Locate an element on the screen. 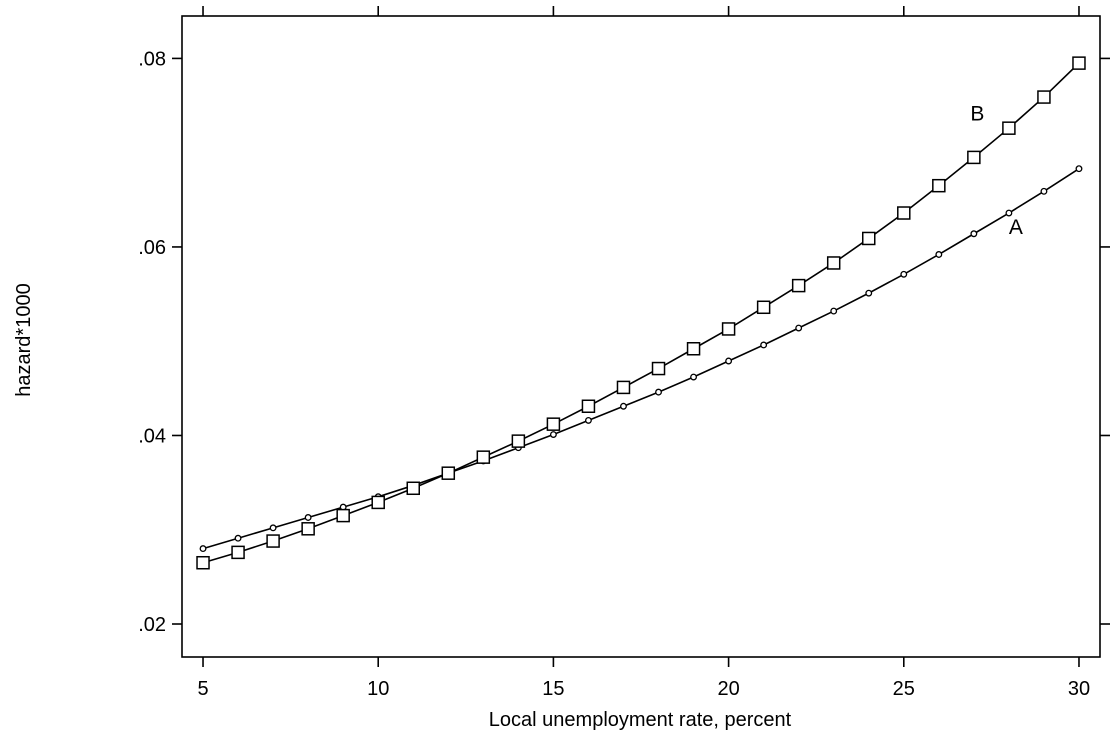 The image size is (1114, 738). y-tick-label: .08 is located at coordinates (152, 59).